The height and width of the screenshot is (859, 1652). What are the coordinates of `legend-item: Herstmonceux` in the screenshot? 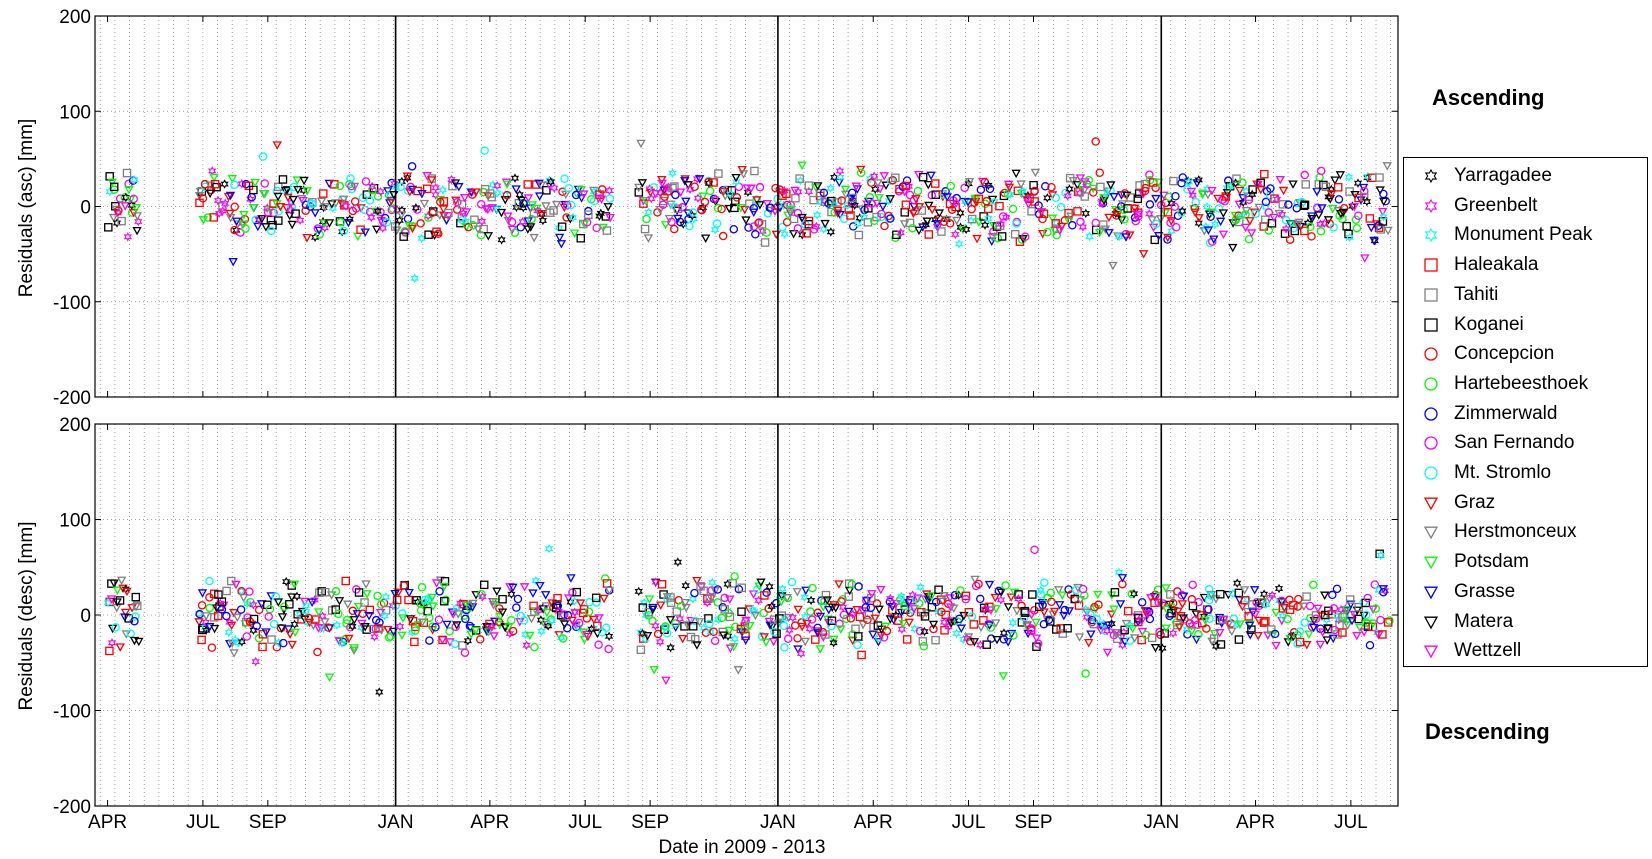 It's located at (1525, 532).